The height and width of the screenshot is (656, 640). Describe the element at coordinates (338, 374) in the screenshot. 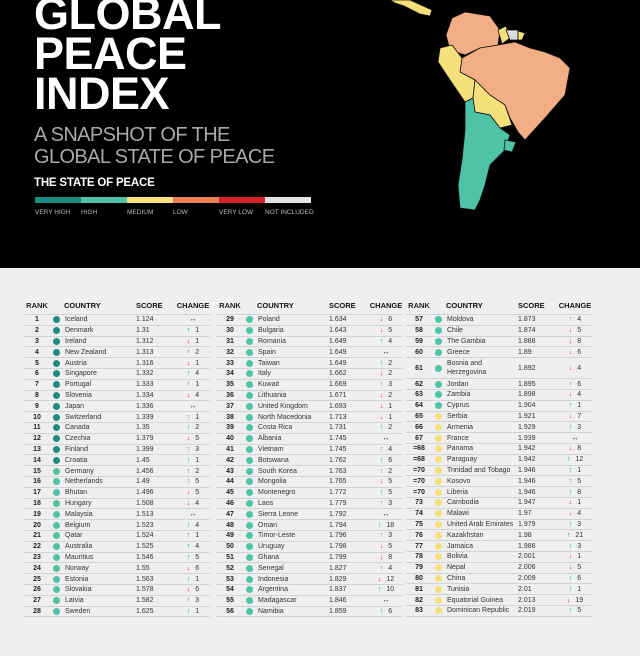

I see `score-cell: 1.662` at that location.